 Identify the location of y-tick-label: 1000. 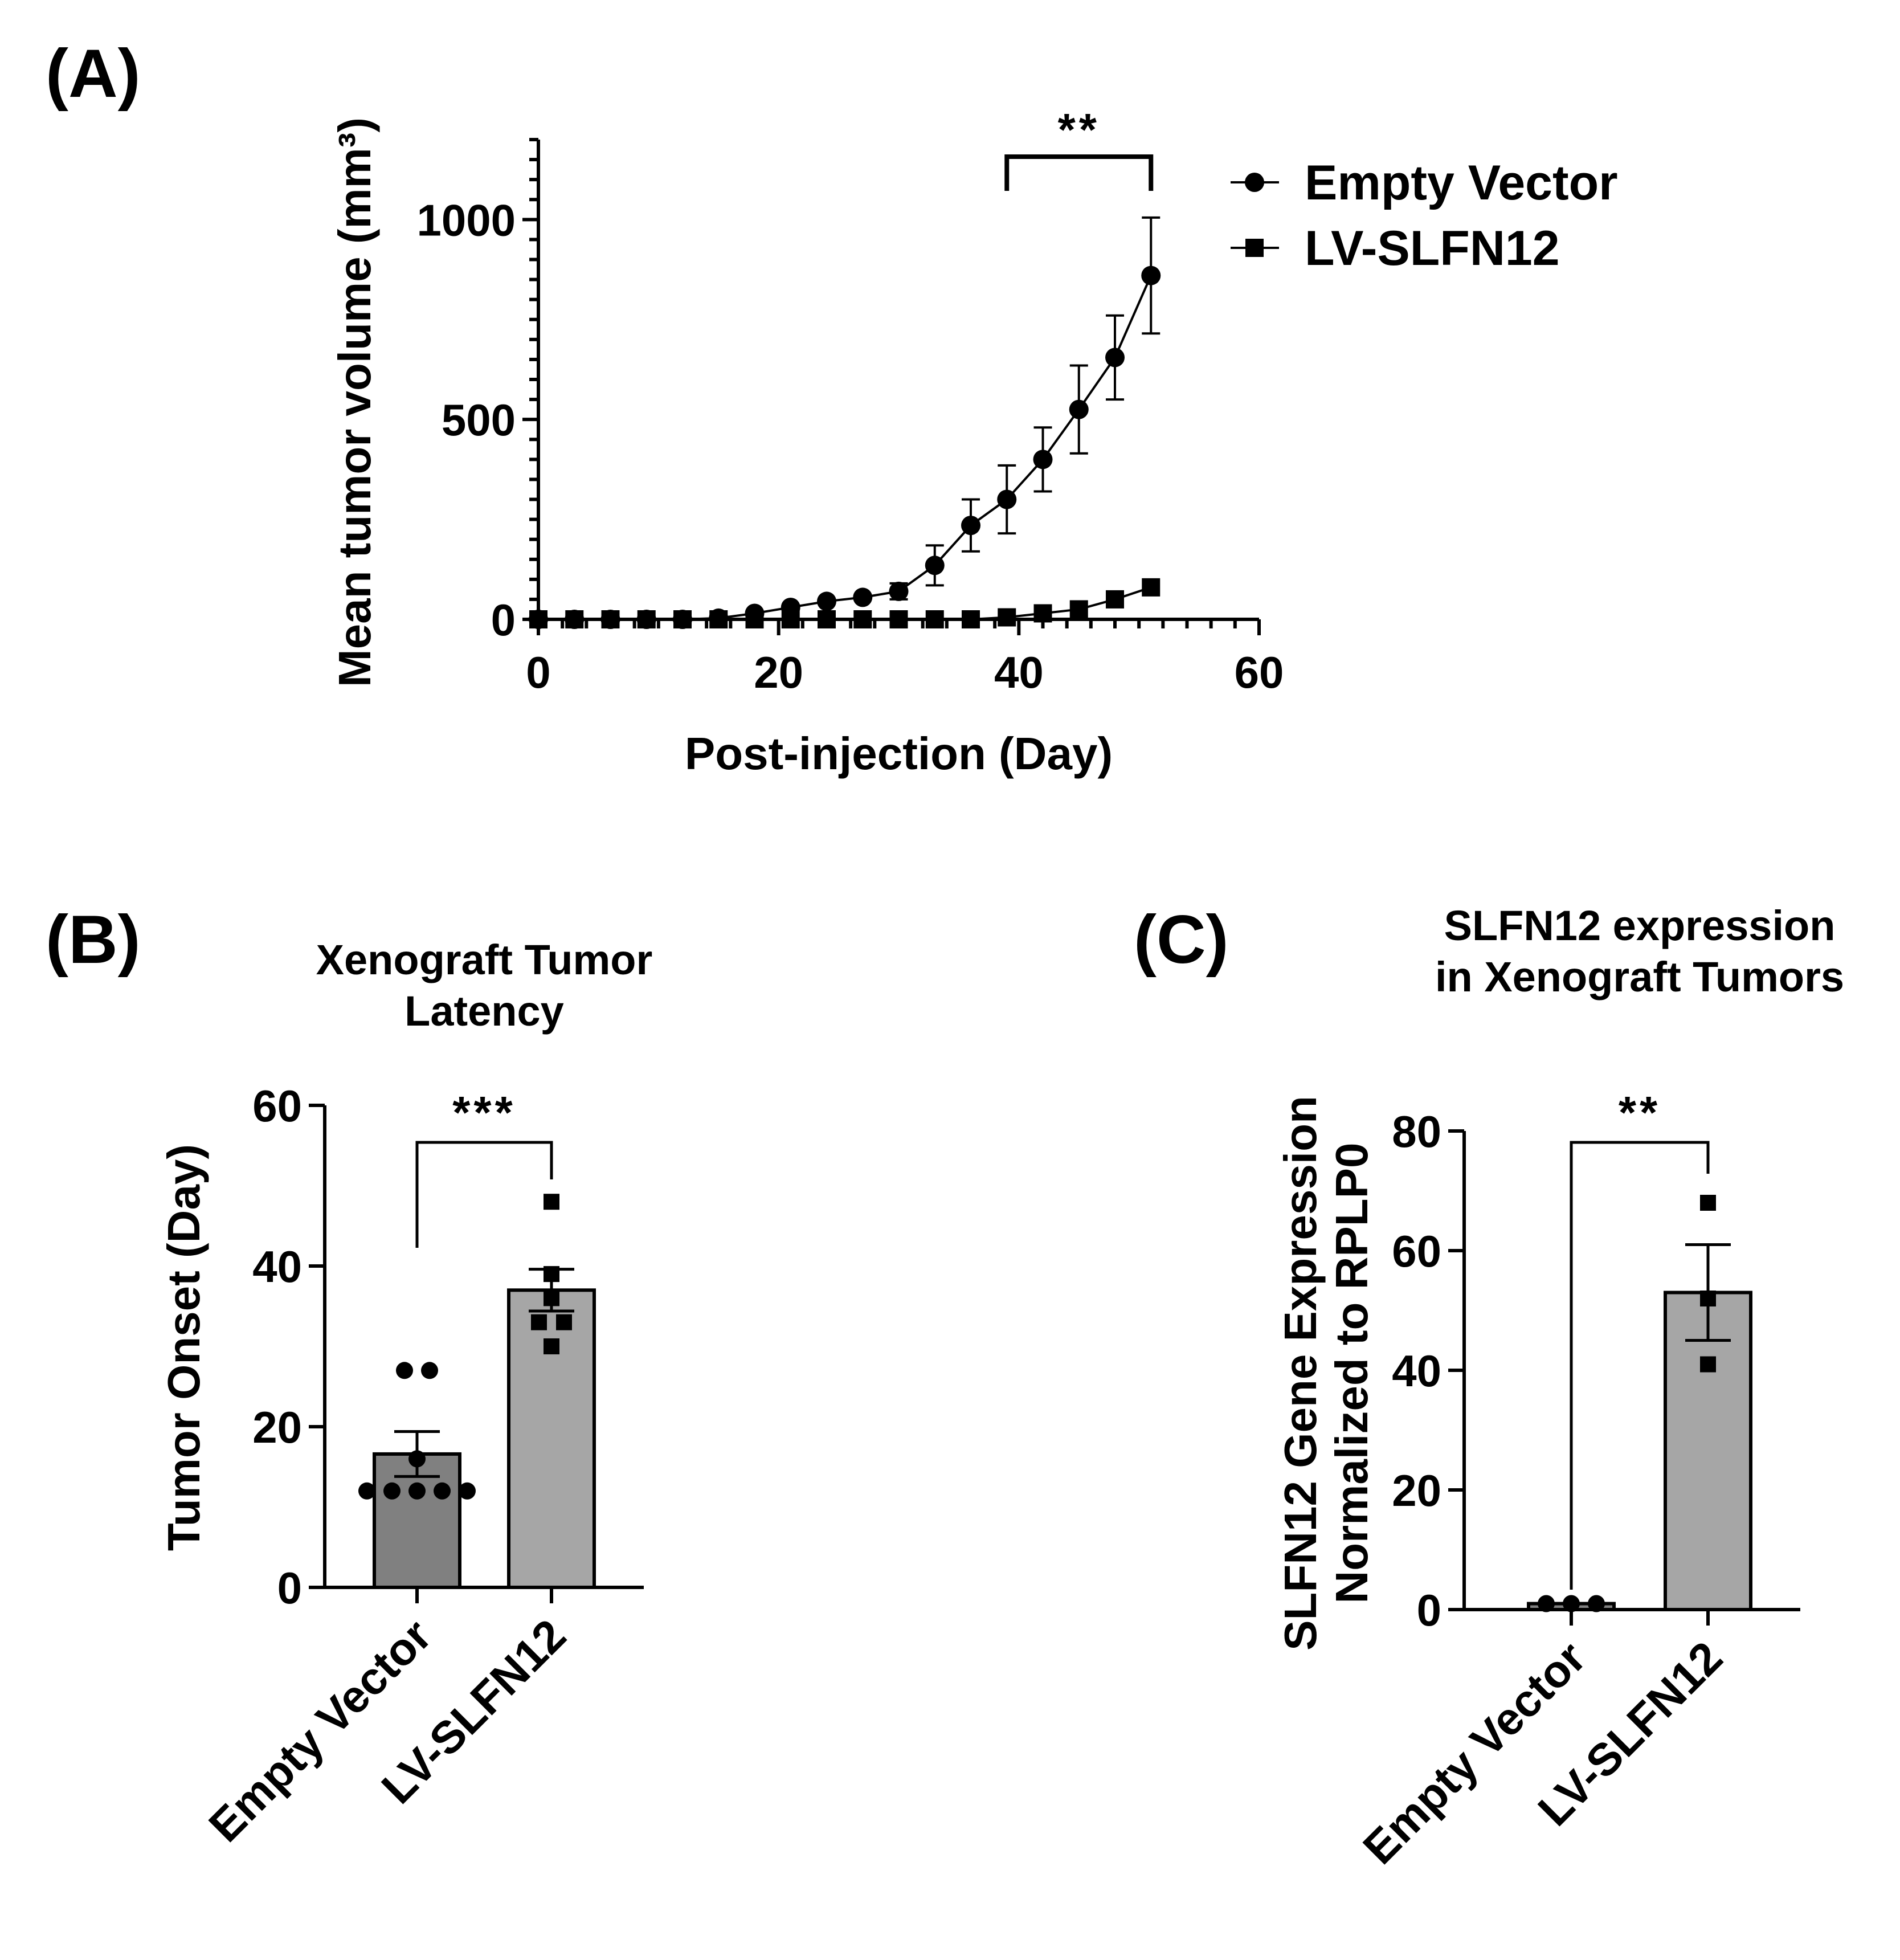
(466, 220).